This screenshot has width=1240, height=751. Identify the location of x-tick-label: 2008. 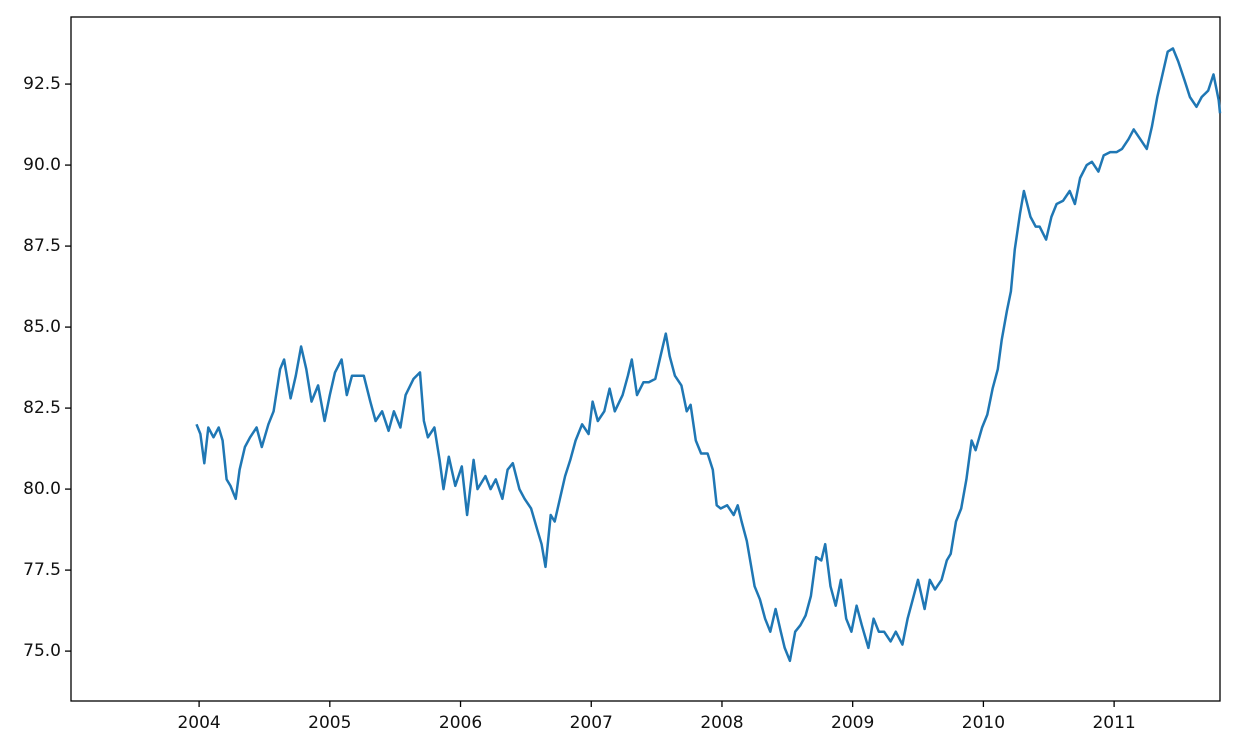
(721, 723).